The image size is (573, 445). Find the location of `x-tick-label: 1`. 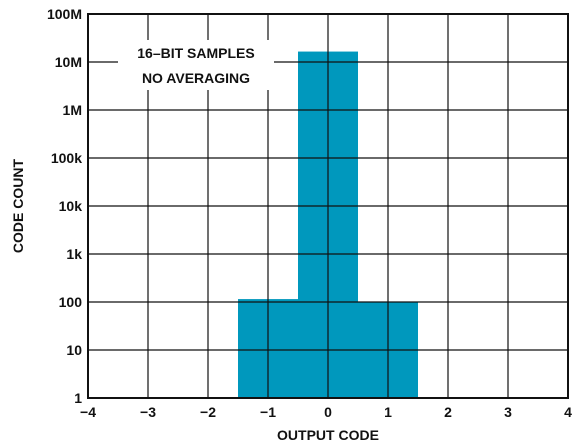

x-tick-label: 1 is located at coordinates (388, 412).